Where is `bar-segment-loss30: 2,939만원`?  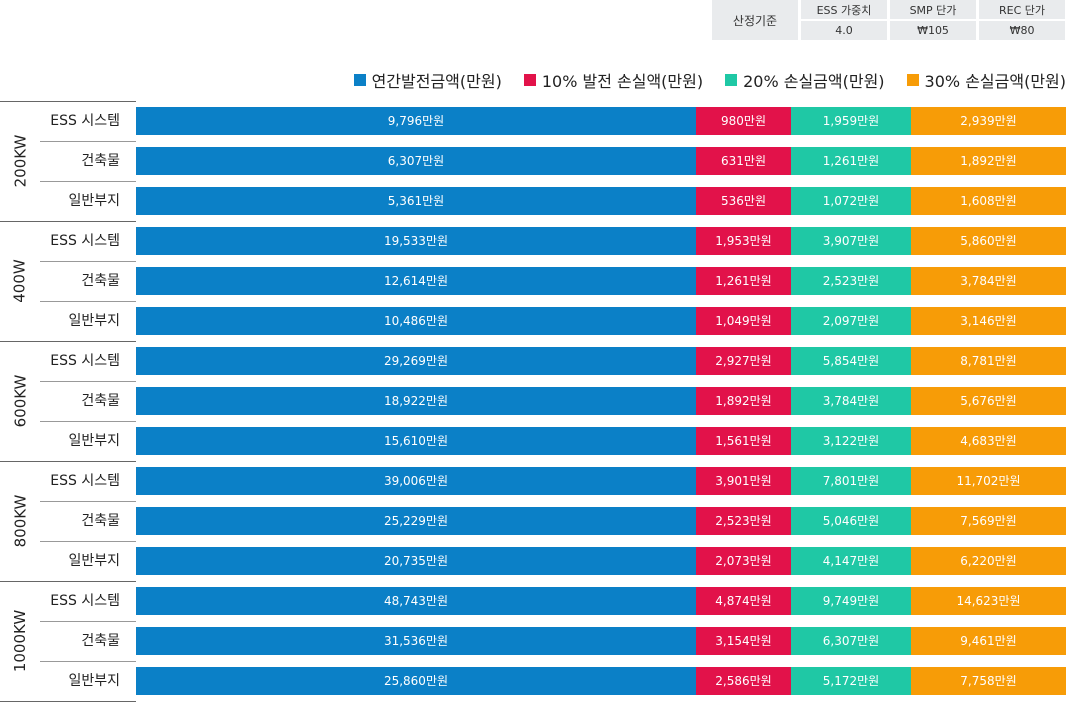
bar-segment-loss30: 2,939만원 is located at coordinates (988, 121).